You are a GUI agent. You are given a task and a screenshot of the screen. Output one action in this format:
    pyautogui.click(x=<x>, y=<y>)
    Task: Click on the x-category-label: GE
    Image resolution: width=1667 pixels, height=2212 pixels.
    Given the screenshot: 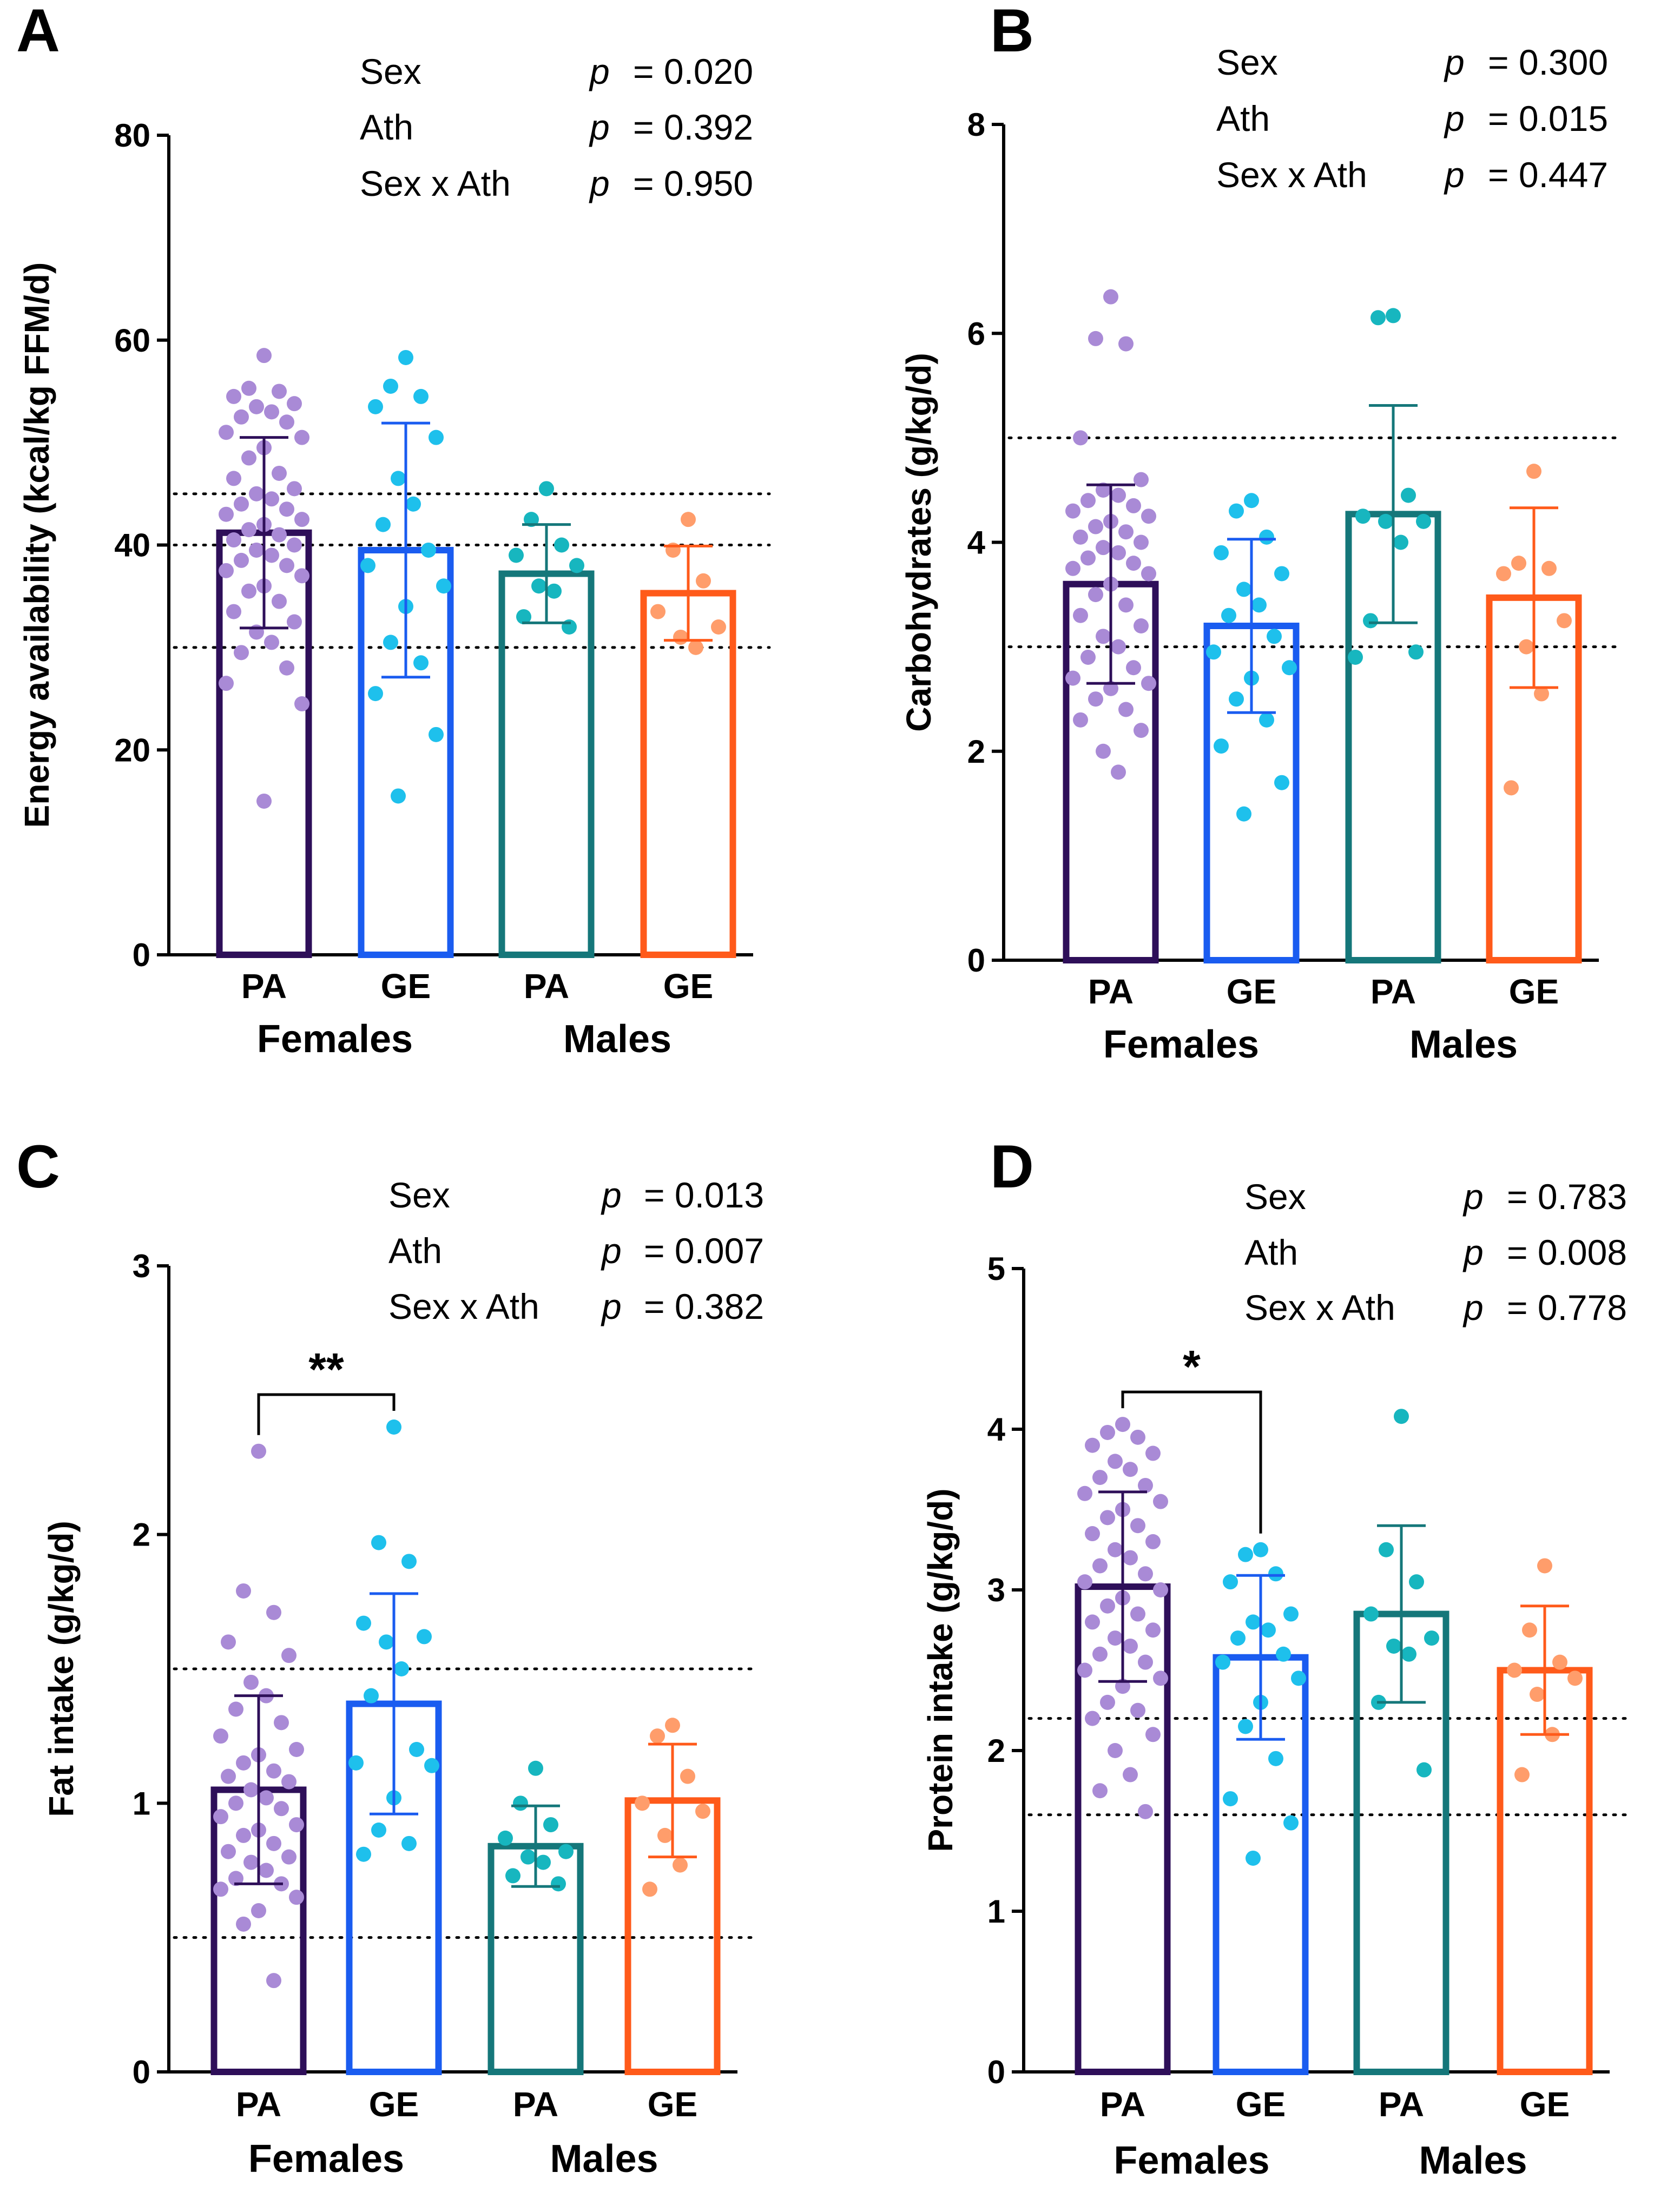 What is the action you would take?
    pyautogui.click(x=1251, y=991)
    